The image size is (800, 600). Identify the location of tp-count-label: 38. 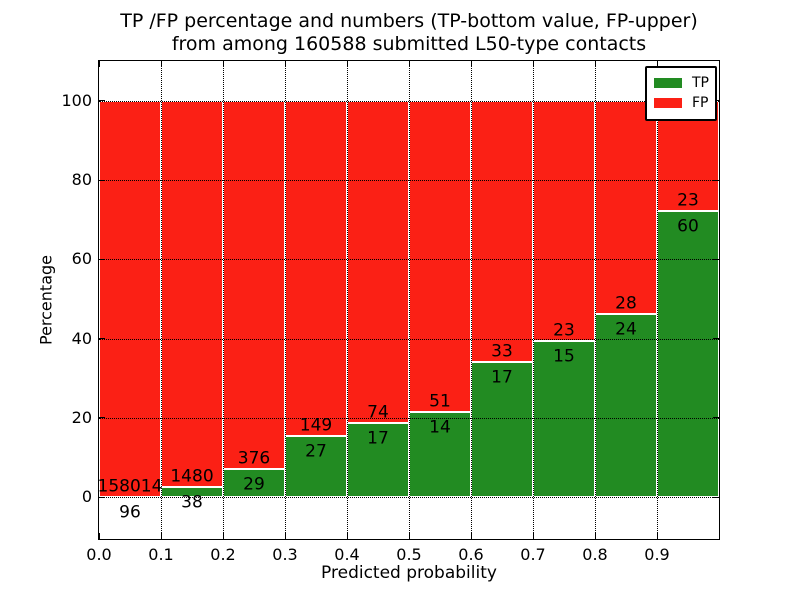
(192, 502).